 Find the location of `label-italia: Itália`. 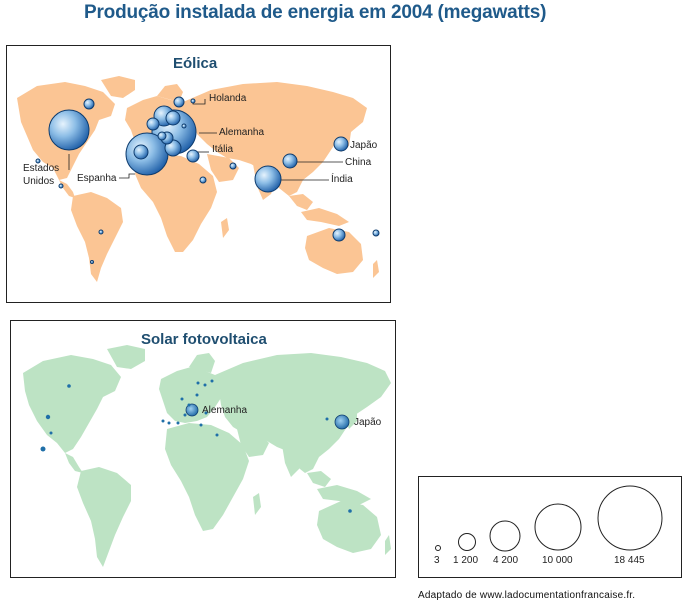

label-italia: Itália is located at coordinates (223, 149).